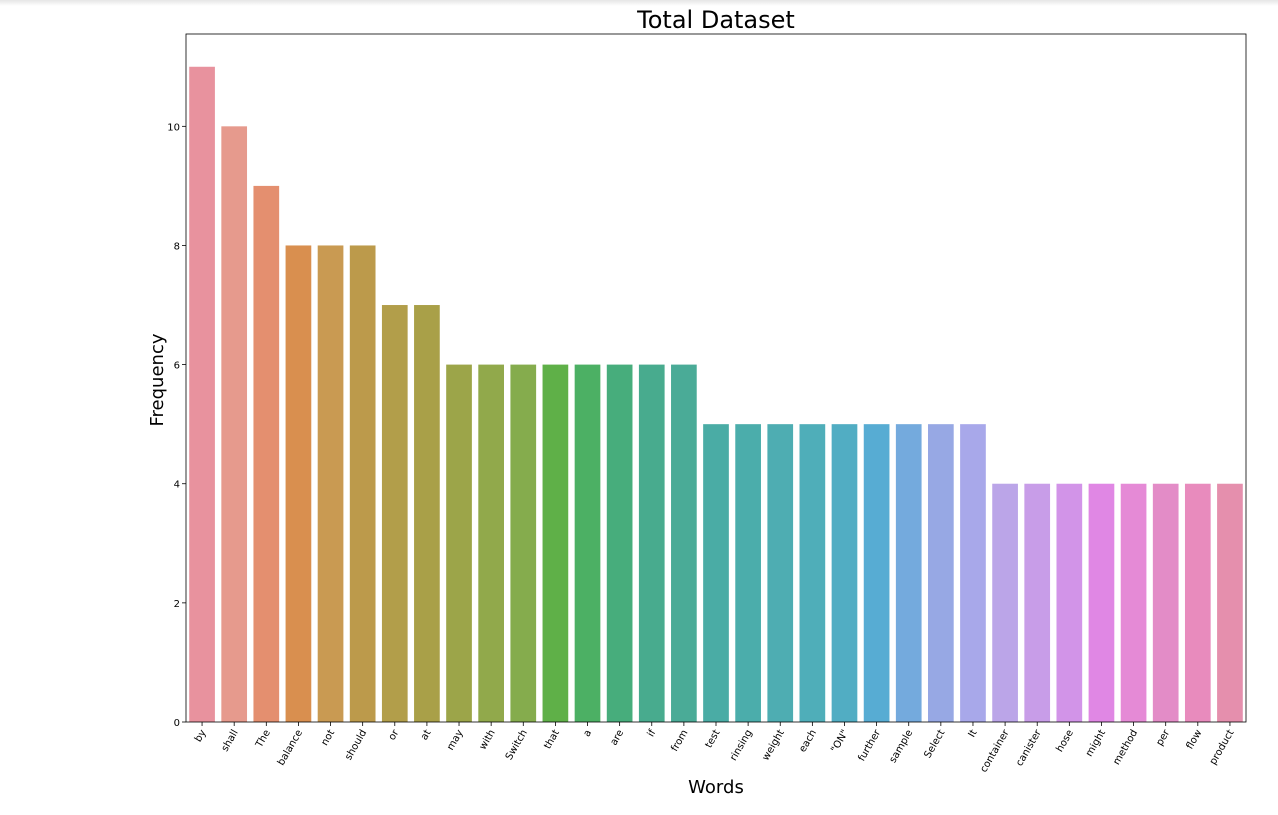 The width and height of the screenshot is (1278, 815). What do you see at coordinates (1222, 747) in the screenshot?
I see `x-tick-label: product` at bounding box center [1222, 747].